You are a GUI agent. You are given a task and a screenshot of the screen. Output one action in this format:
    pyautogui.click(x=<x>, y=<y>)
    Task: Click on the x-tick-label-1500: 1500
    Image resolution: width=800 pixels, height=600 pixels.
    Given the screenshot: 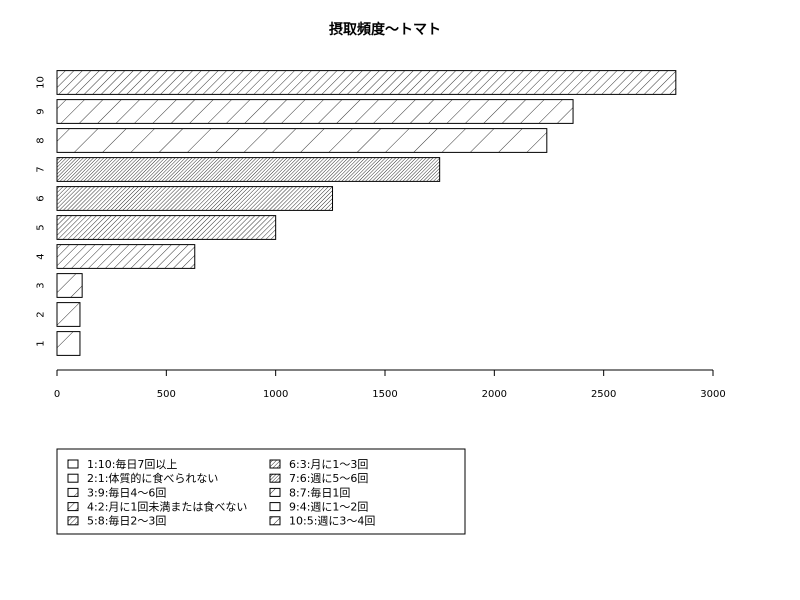 What is the action you would take?
    pyautogui.click(x=384, y=394)
    